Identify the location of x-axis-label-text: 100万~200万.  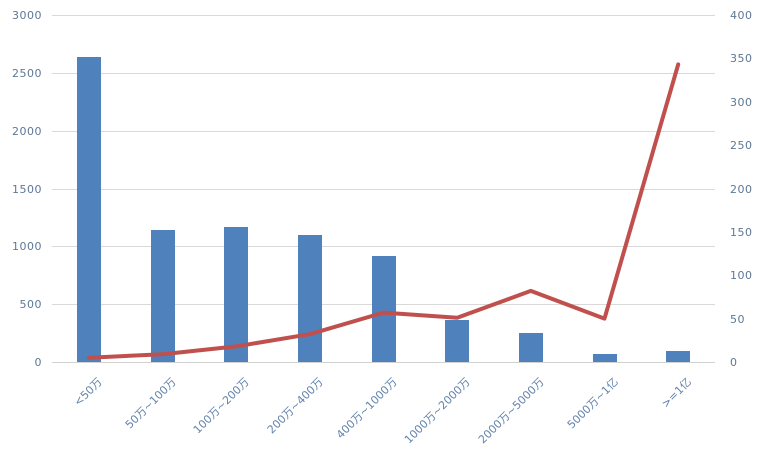
(221, 406).